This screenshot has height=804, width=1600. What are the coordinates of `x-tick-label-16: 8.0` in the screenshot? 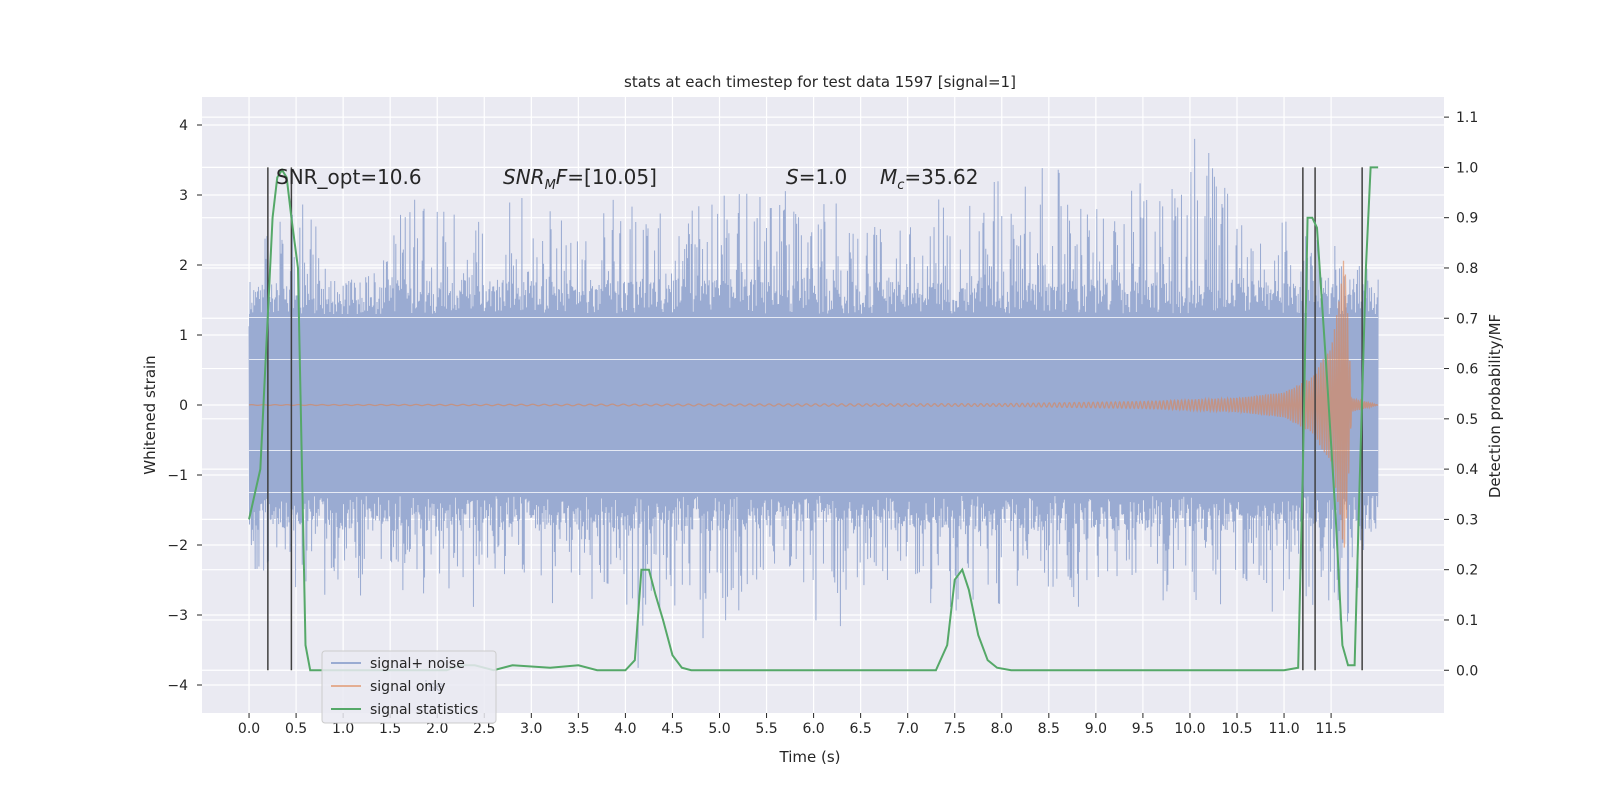 It's located at (1002, 729).